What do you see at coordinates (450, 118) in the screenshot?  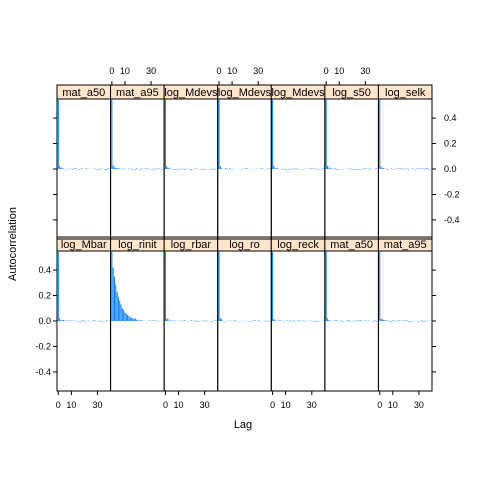 I see `y-tick-label-right: 0.4` at bounding box center [450, 118].